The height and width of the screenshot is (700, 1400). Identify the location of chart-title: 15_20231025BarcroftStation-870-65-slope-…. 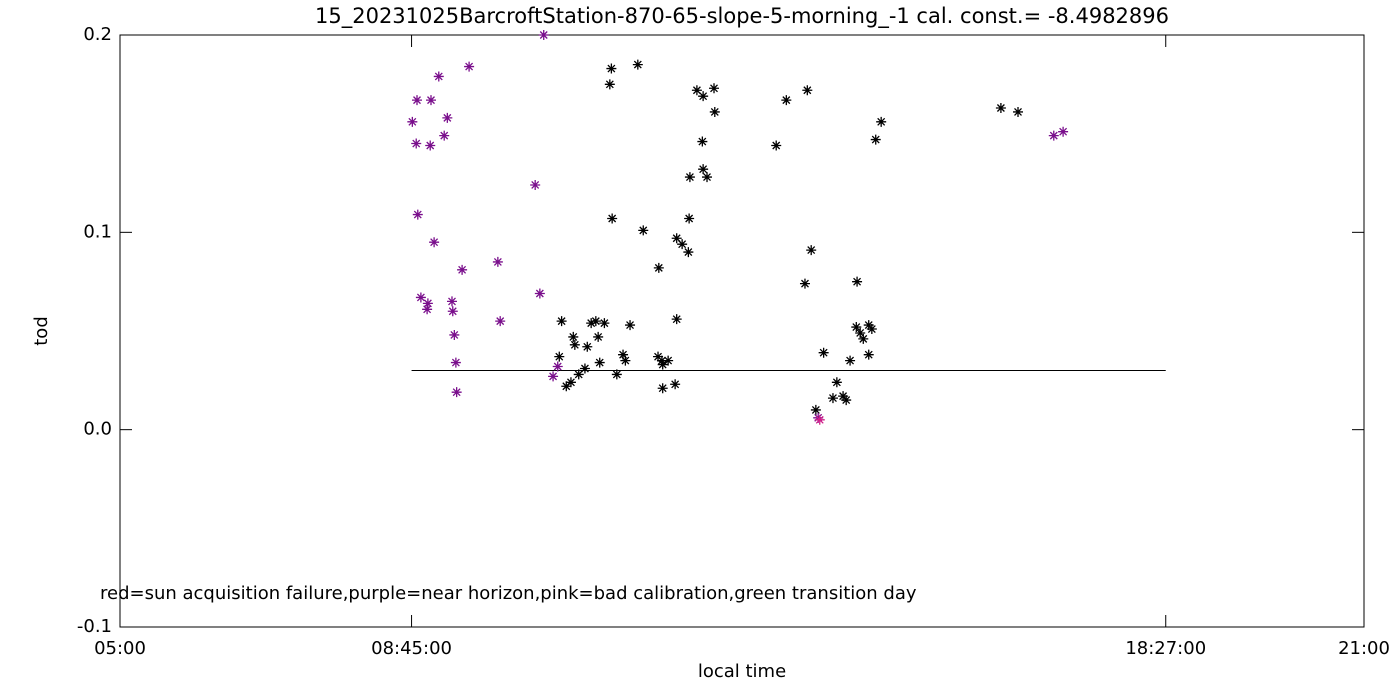
(742, 16).